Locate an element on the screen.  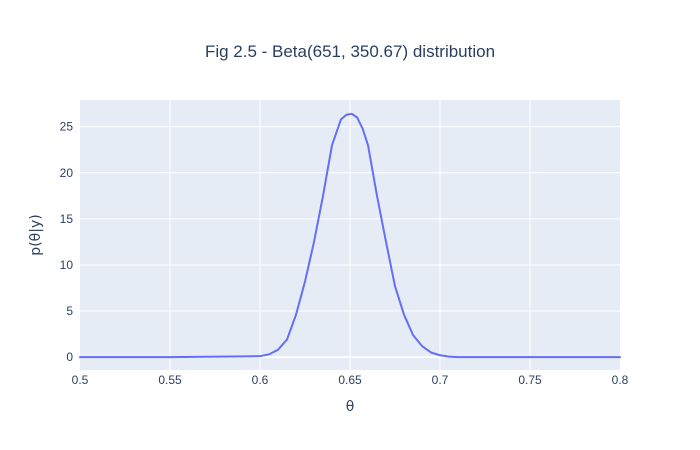
x-tick-label: 0.6 is located at coordinates (260, 380).